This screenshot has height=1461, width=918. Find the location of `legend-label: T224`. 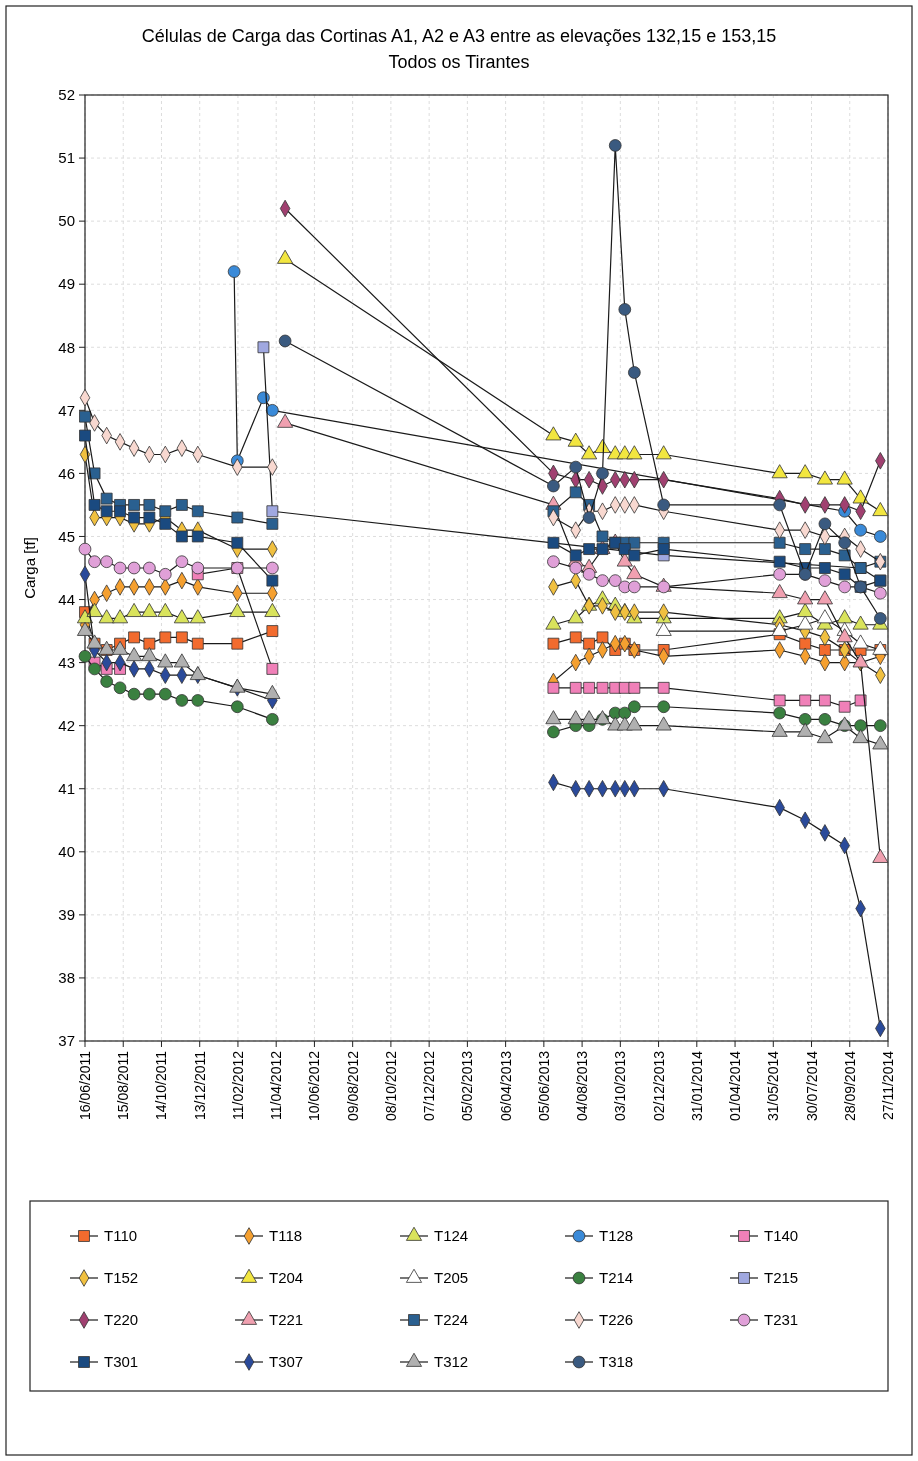

legend-label: T224 is located at coordinates (451, 1320).